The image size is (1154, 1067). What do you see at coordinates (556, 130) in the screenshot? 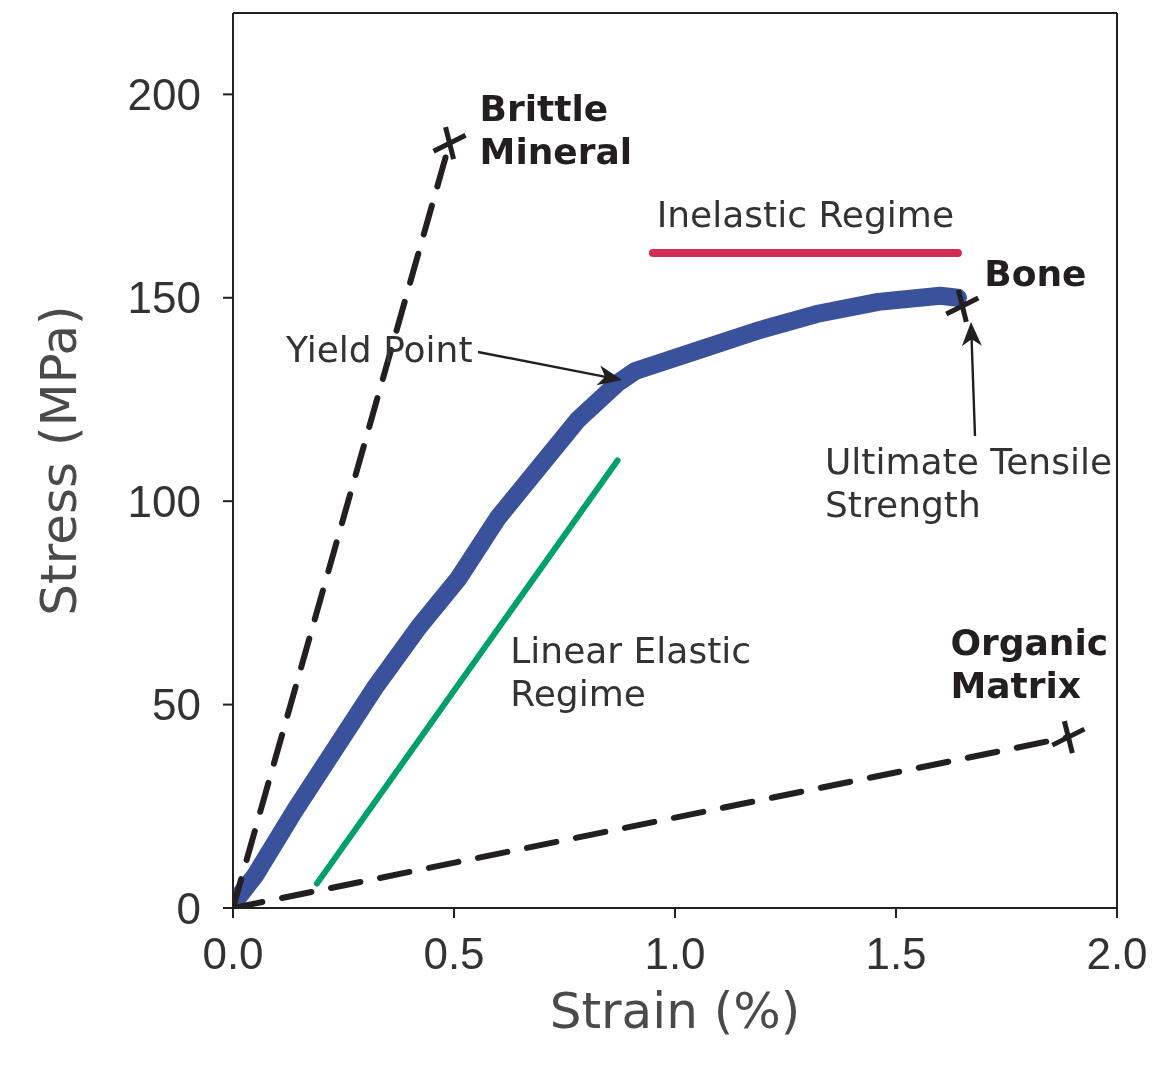
I see `annotation: Brittle Mineral` at bounding box center [556, 130].